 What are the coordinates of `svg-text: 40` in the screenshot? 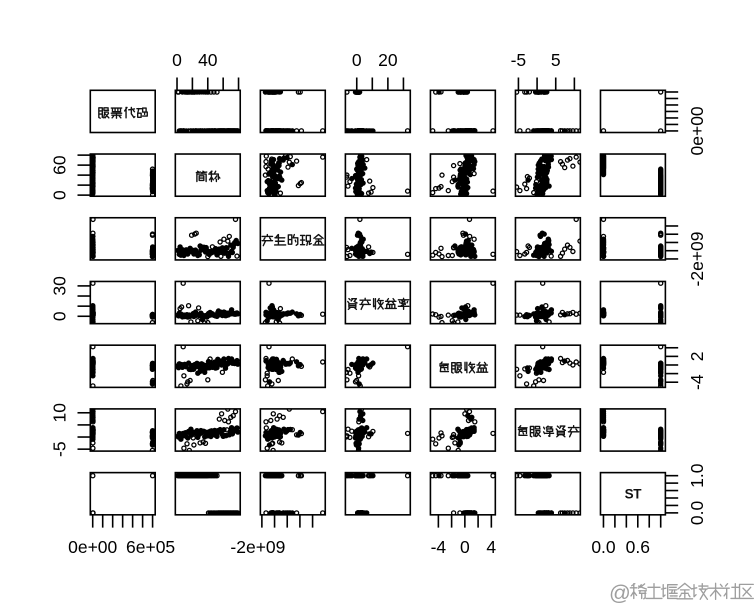 It's located at (208, 60).